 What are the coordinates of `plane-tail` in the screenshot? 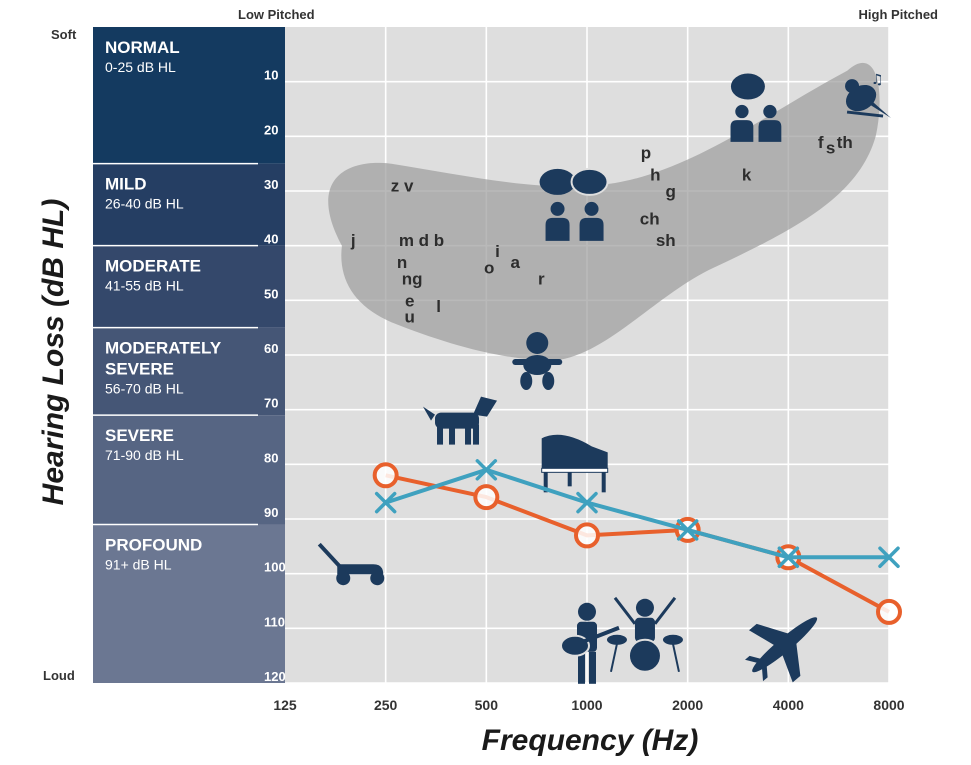 It's located at (756, 668).